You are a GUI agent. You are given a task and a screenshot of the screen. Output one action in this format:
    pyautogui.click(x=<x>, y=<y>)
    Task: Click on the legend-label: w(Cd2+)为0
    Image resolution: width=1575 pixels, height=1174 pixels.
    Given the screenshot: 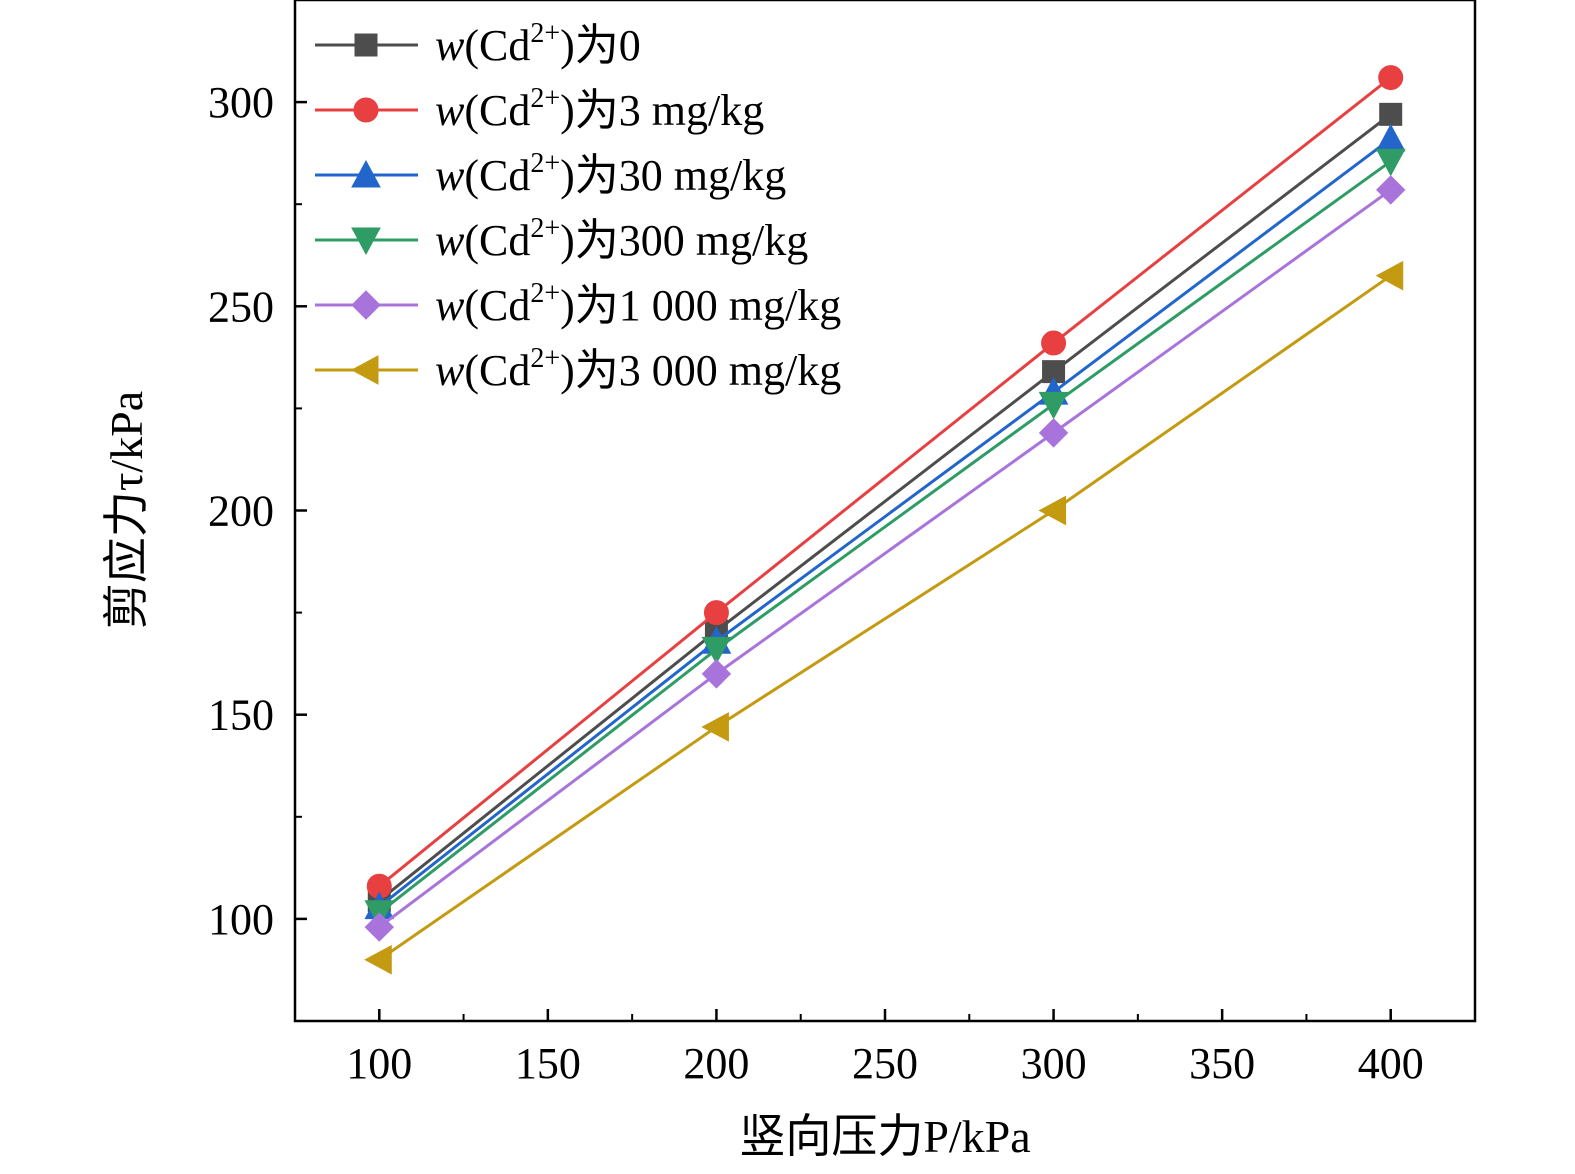 What is the action you would take?
    pyautogui.click(x=538, y=44)
    